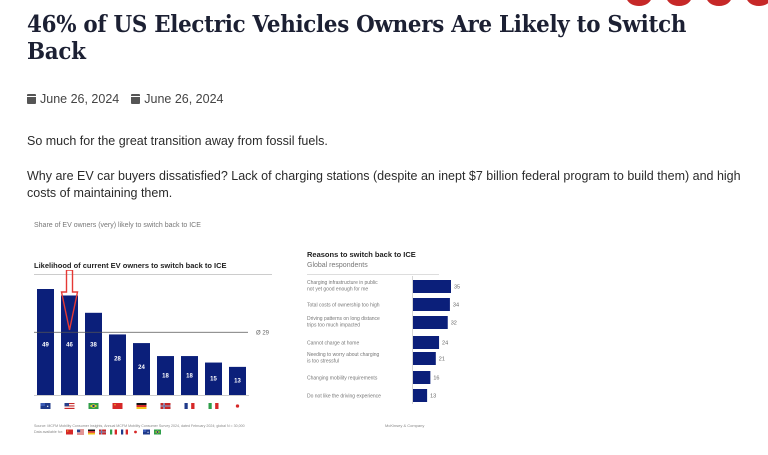  I want to click on published-date: June 26, 2024, so click(73, 99).